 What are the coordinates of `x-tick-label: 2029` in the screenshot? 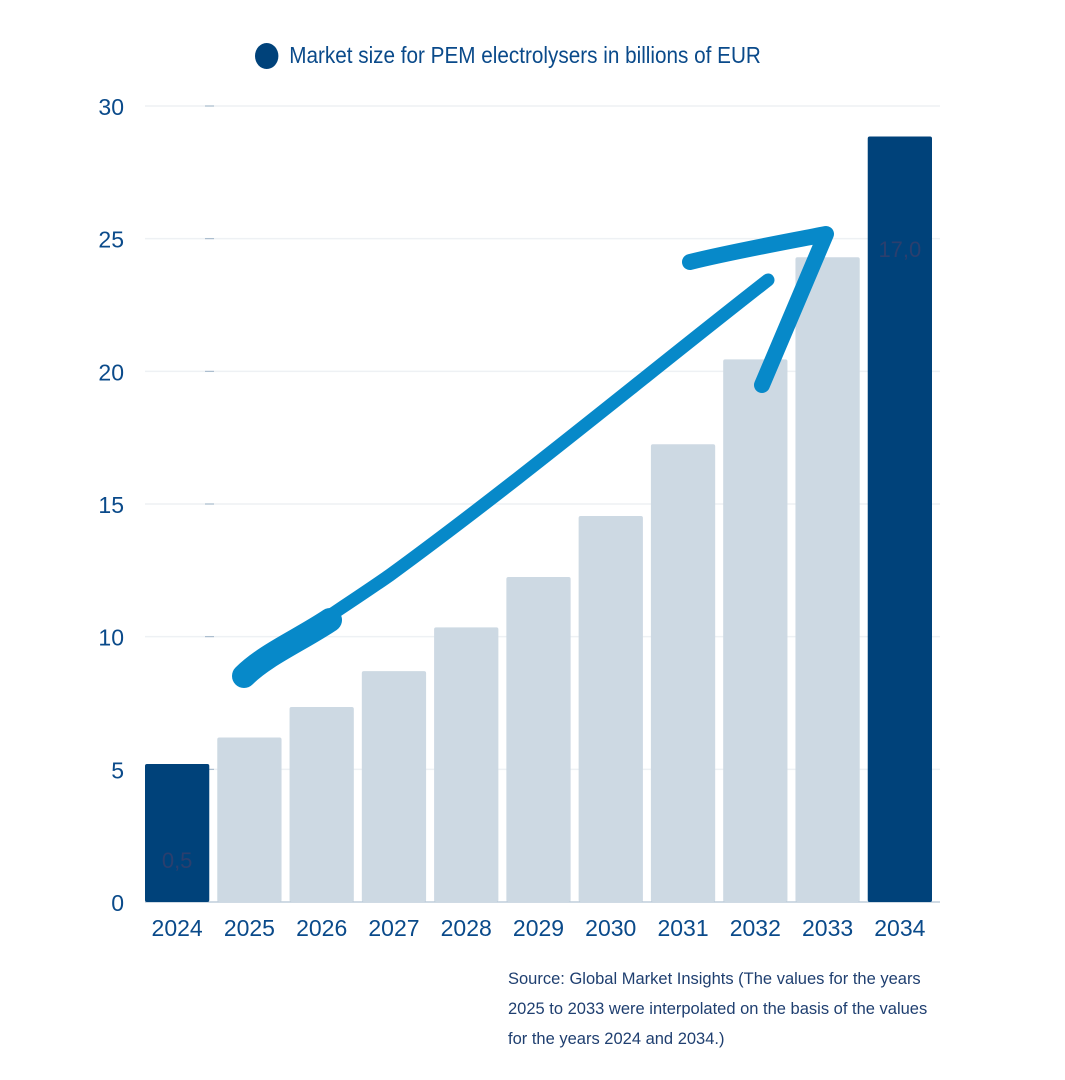 It's located at (538, 928).